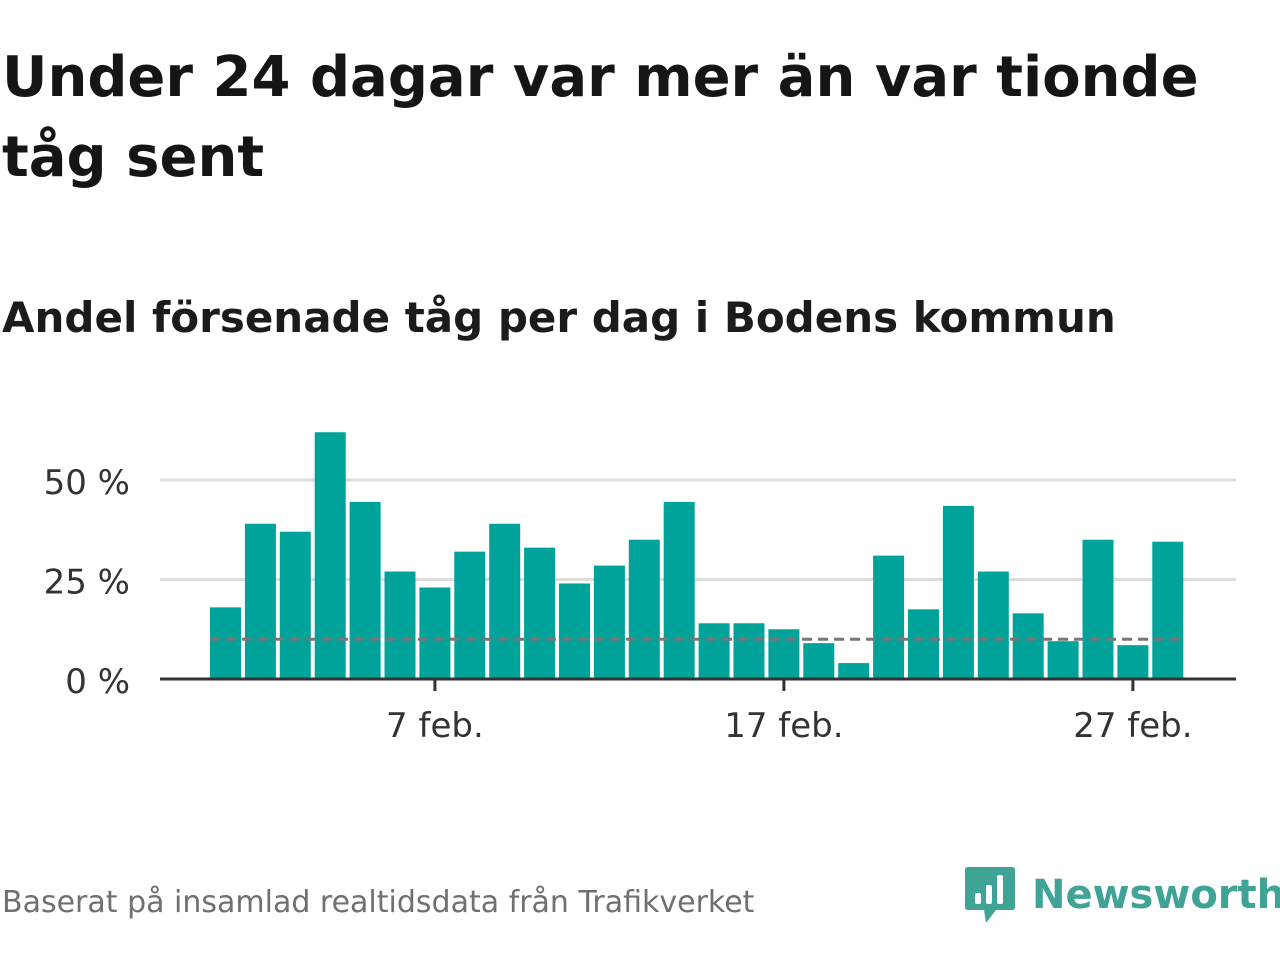 This screenshot has width=1280, height=960. What do you see at coordinates (87, 583) in the screenshot?
I see `y-tick-label: 25 %` at bounding box center [87, 583].